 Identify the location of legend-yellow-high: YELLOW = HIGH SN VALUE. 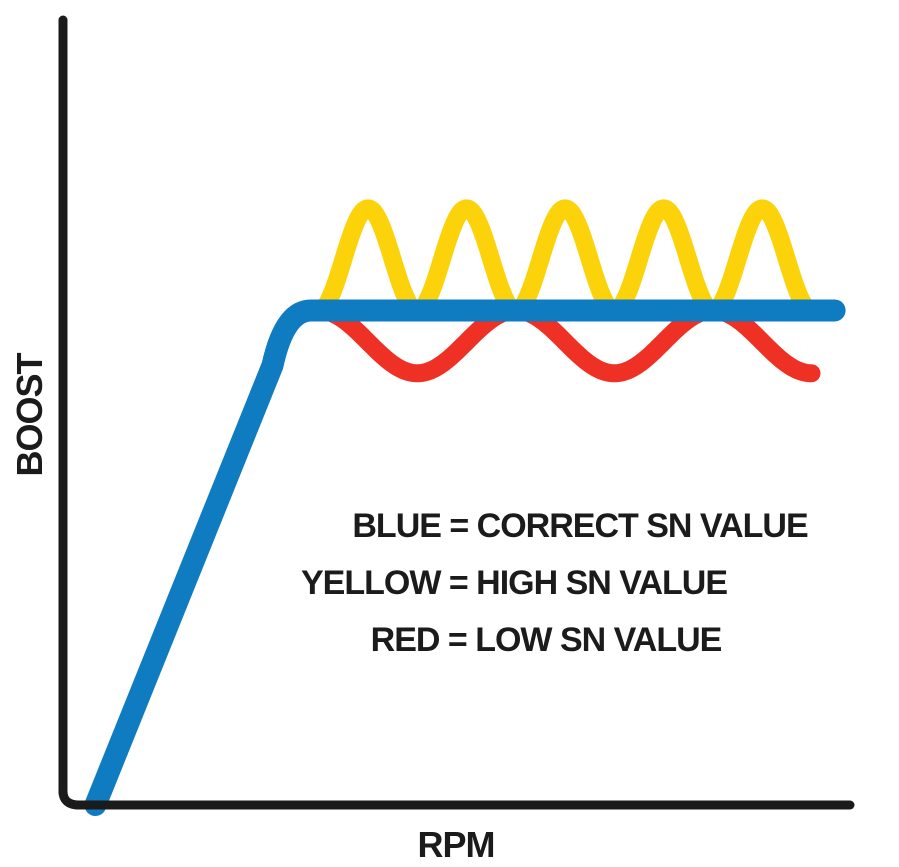
(514, 583).